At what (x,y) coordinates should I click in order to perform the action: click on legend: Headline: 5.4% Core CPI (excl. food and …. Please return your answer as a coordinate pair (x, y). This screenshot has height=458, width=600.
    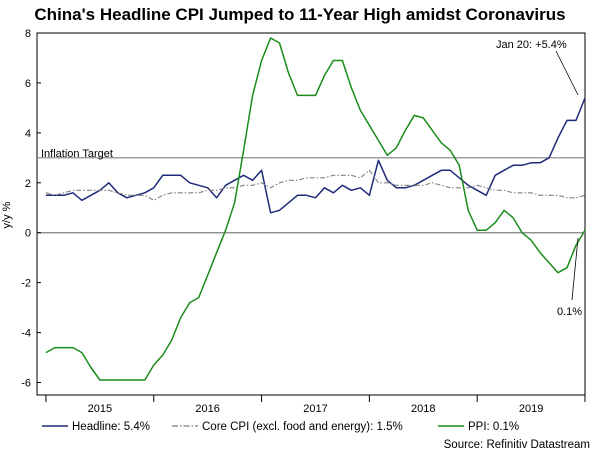
    Looking at the image, I should click on (280, 427).